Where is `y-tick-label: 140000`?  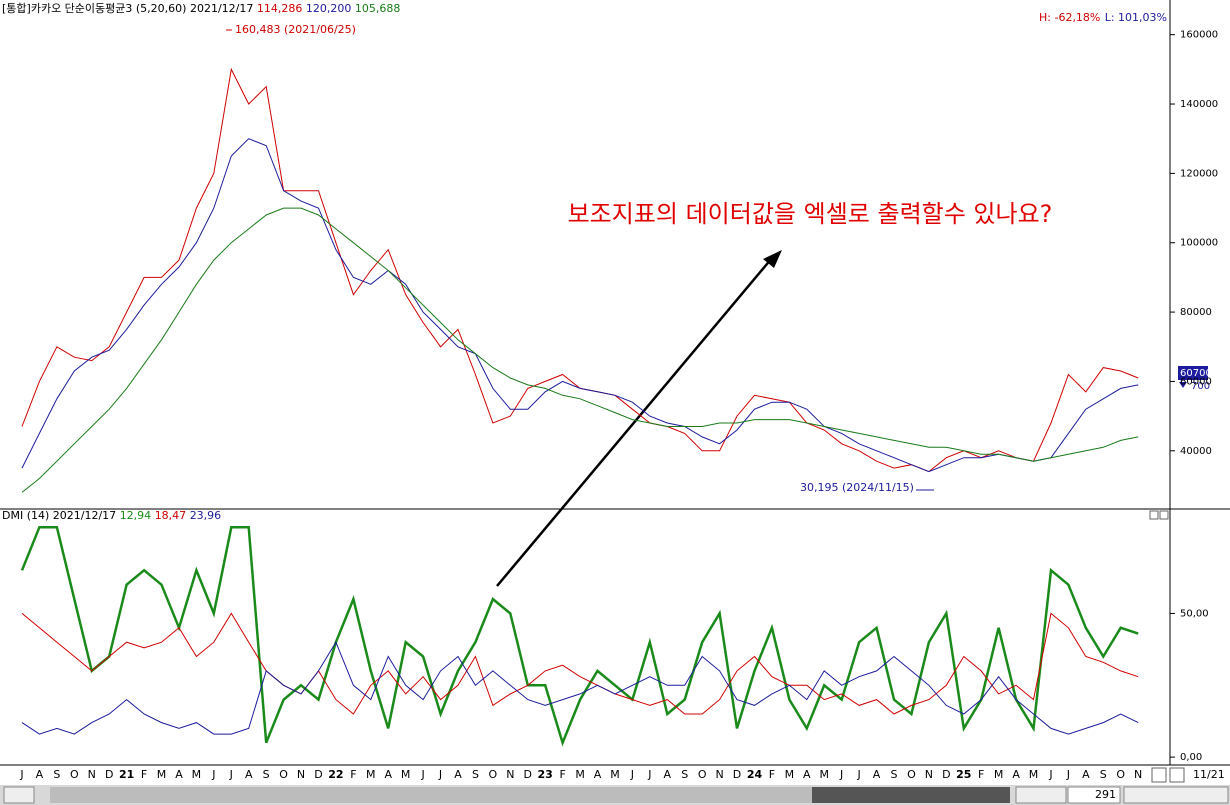 y-tick-label: 140000 is located at coordinates (1199, 104).